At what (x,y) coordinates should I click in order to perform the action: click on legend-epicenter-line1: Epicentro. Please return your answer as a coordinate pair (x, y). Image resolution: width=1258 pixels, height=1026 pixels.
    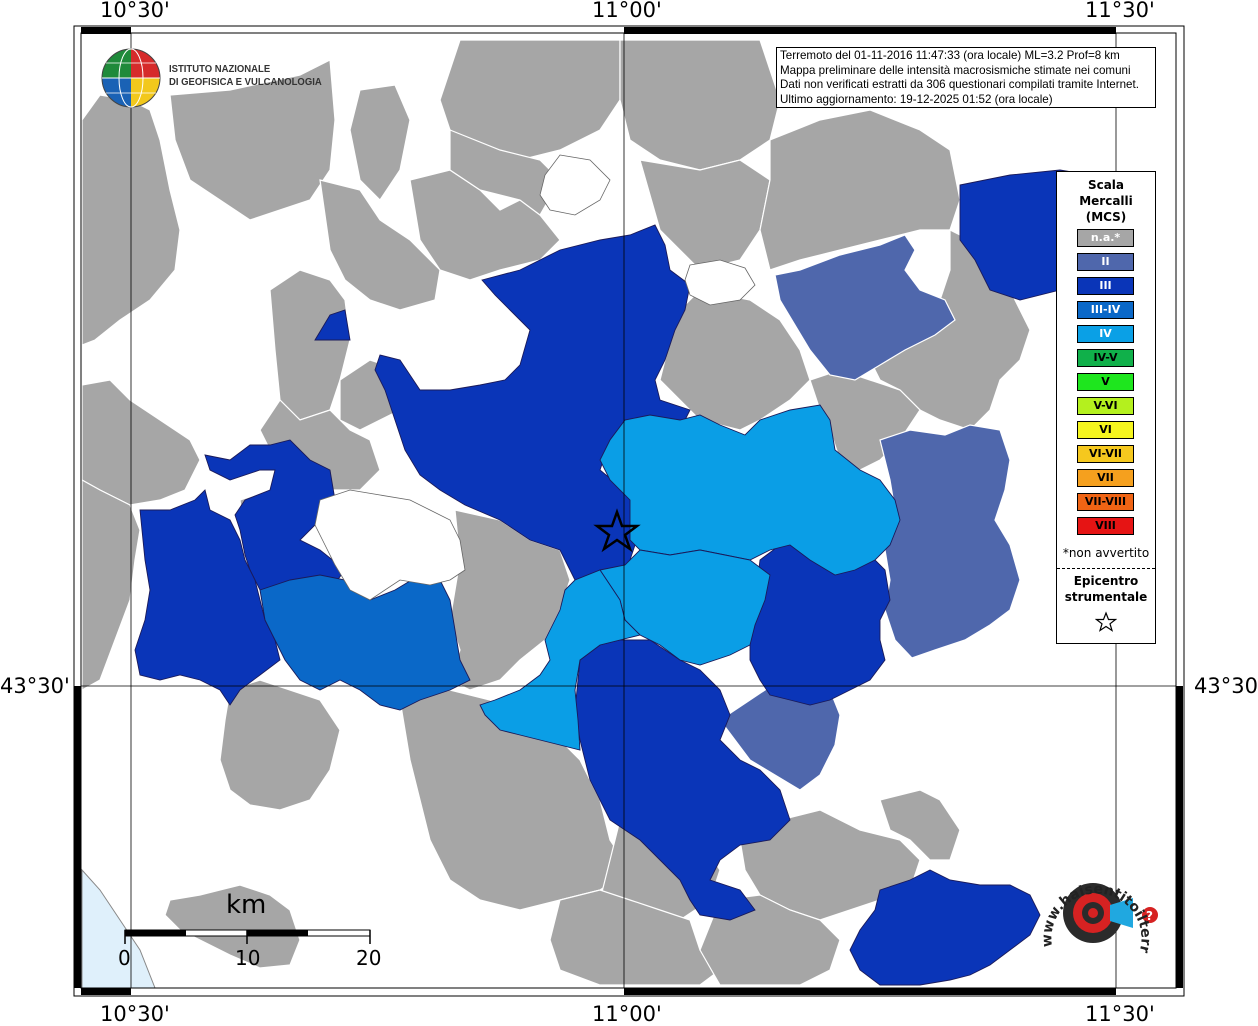
    Looking at the image, I should click on (1106, 581).